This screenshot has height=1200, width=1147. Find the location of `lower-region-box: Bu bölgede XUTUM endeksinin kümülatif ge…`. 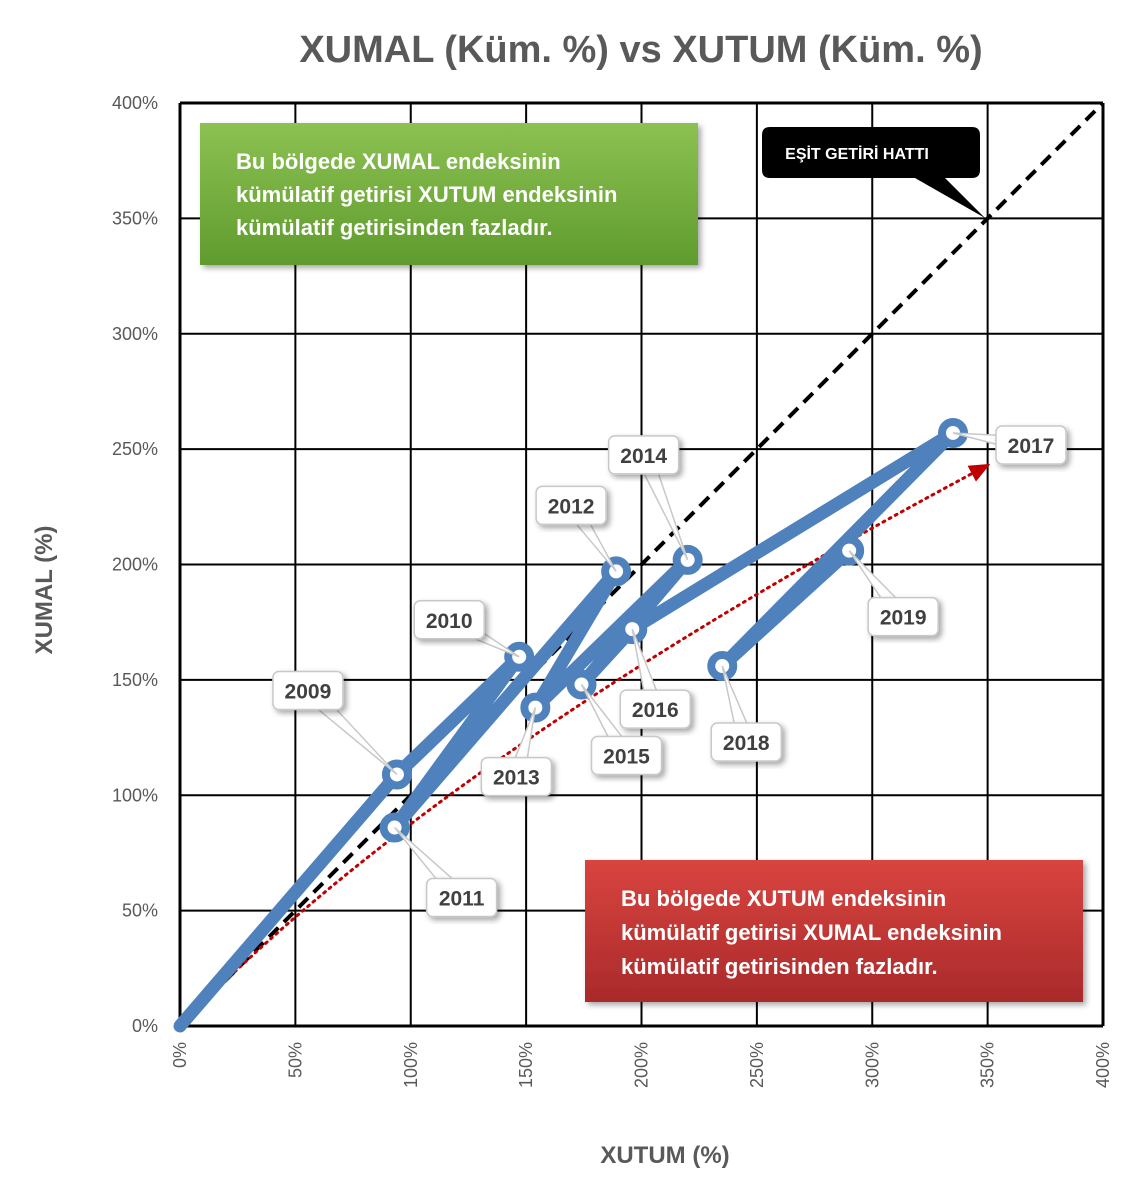

lower-region-box: Bu bölgede XUTUM endeksinin kümülatif ge… is located at coordinates (834, 931).